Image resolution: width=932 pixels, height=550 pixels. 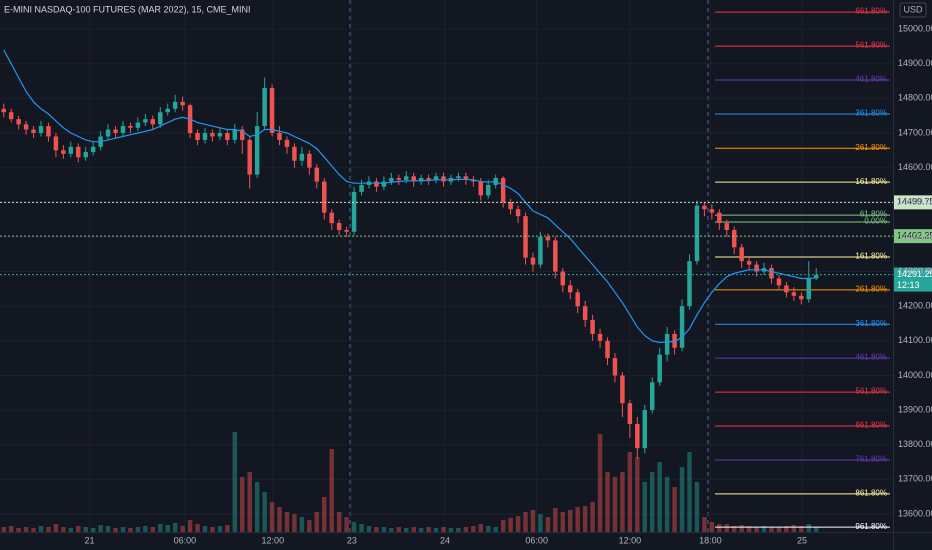 What do you see at coordinates (871, 147) in the screenshot?
I see `fib-label: 261.80%` at bounding box center [871, 147].